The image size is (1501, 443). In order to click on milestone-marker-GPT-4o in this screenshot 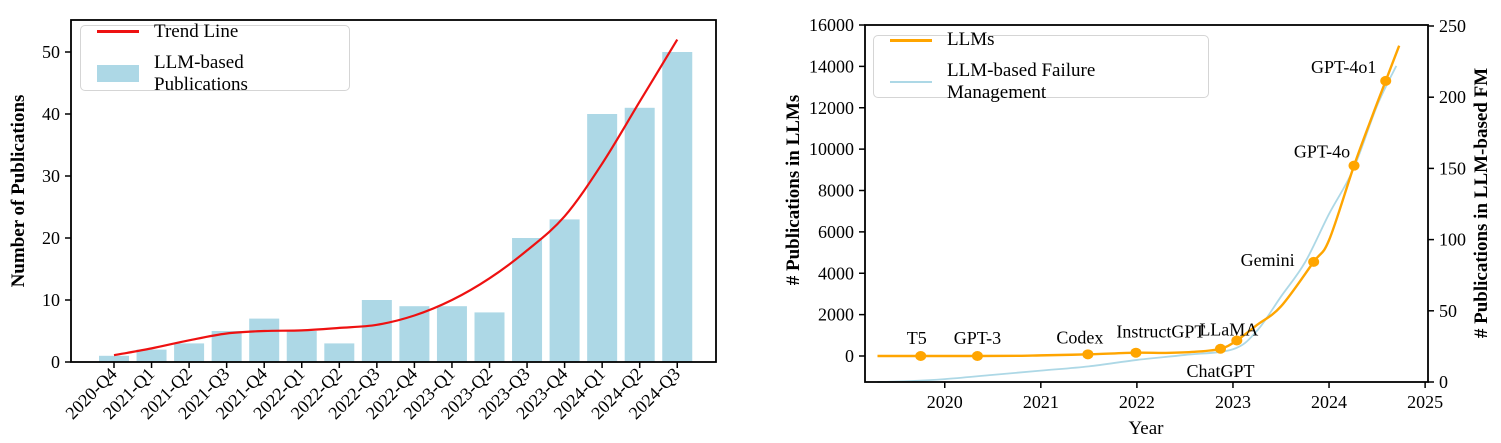, I will do `click(1354, 165)`.